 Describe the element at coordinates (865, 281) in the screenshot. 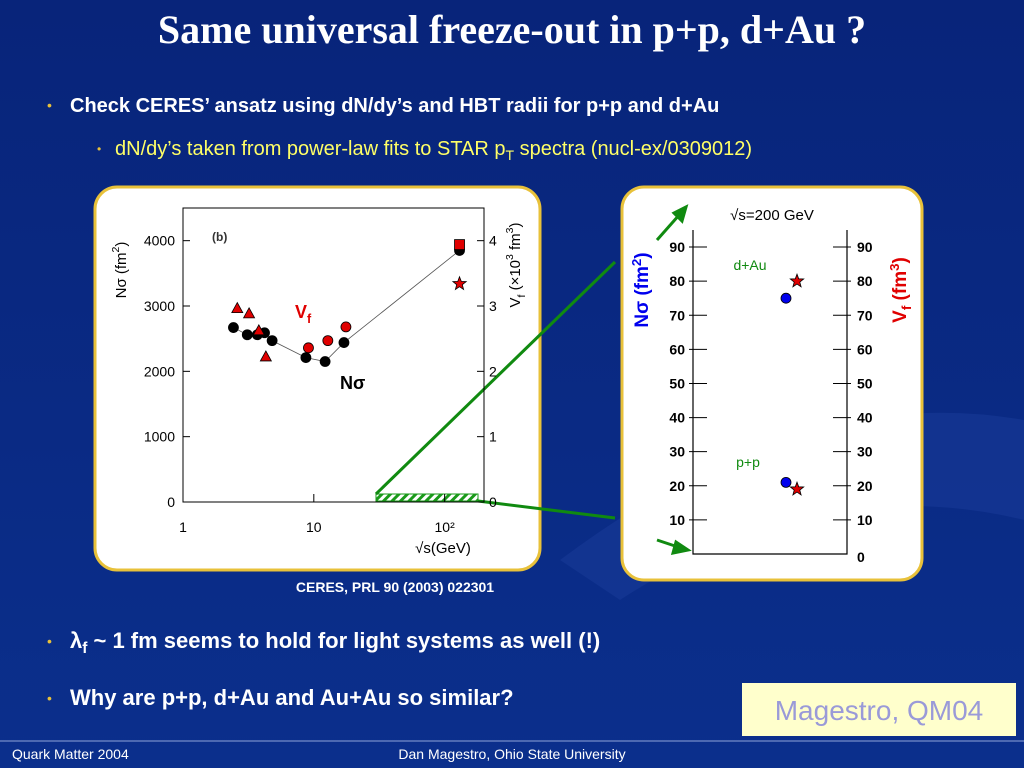

I see `y2-tick-label: 80` at that location.